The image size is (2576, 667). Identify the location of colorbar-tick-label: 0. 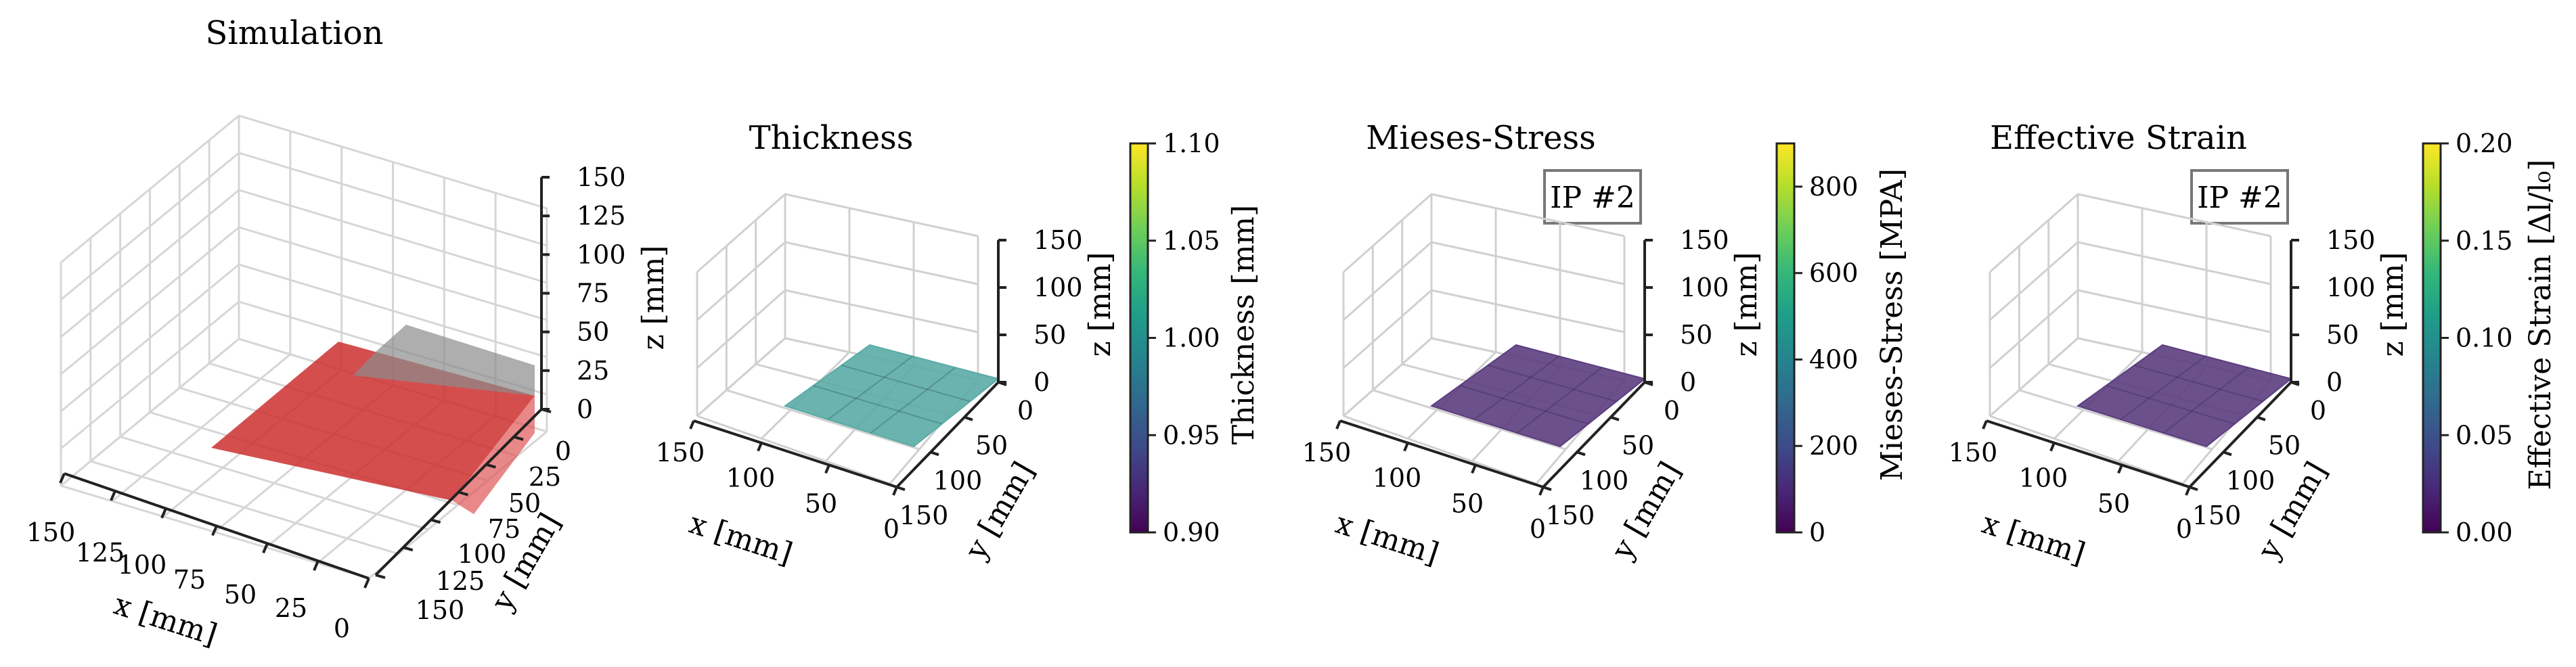
(1817, 532).